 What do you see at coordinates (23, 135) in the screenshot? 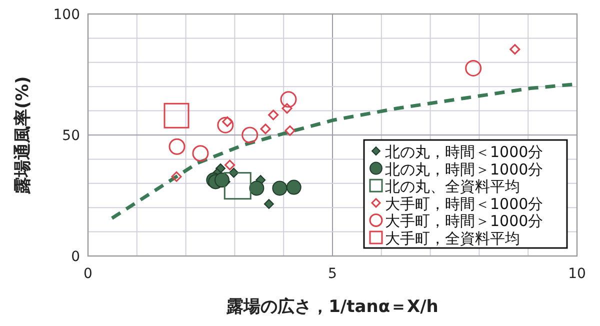
I see `y-axis-title: 露場通風率(%)` at bounding box center [23, 135].